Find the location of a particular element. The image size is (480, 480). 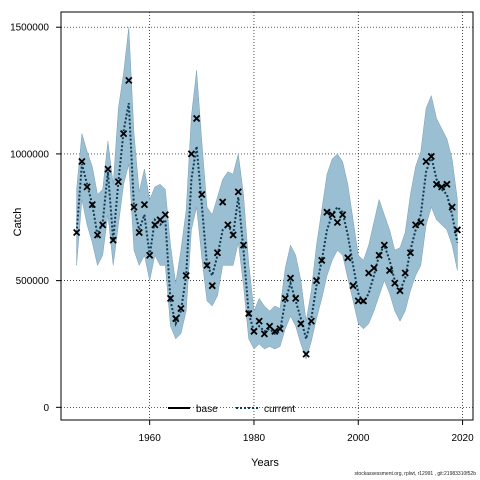

x-axis-title: Years is located at coordinates (265, 463).